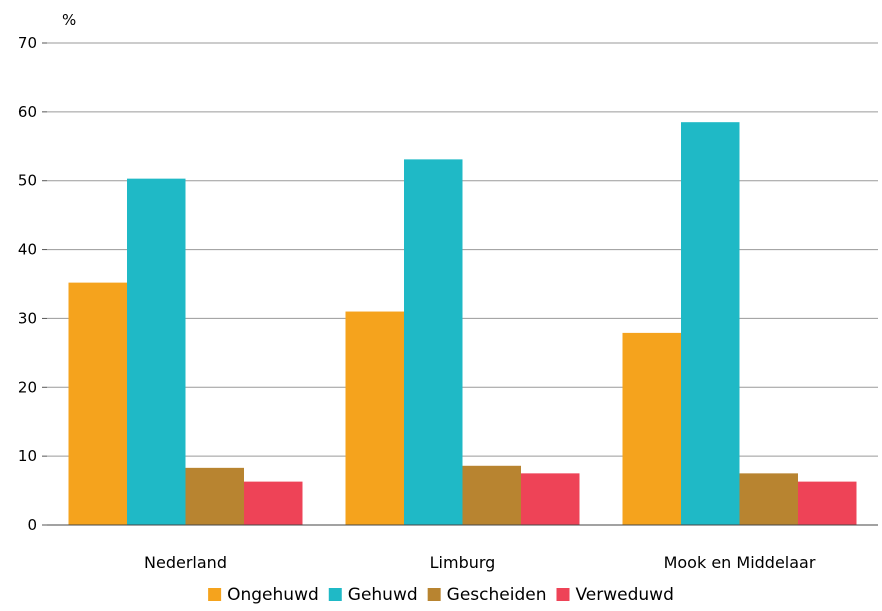  I want to click on legend: Ongehuwd Gehuwd Gescheiden Verweduwd, so click(441, 595).